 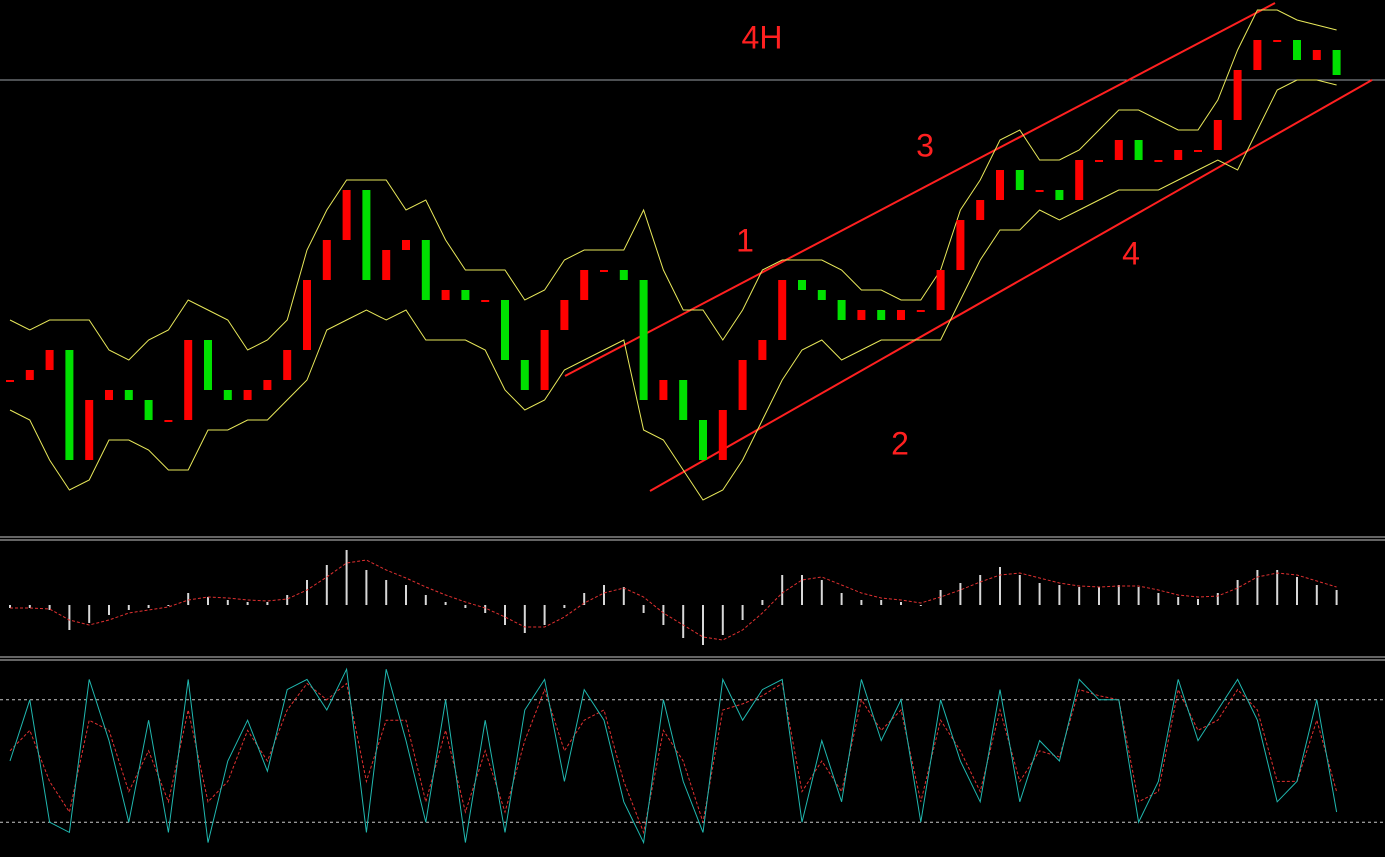 I want to click on wave-label: 4, so click(x=1131, y=253).